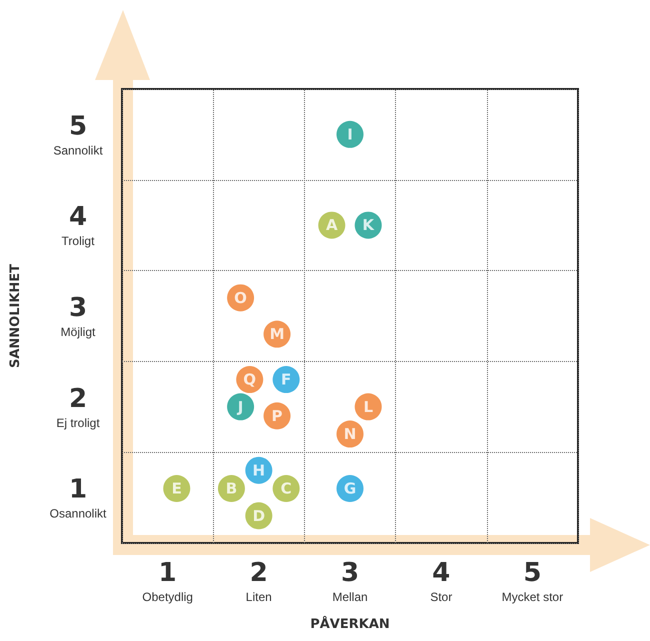 The height and width of the screenshot is (641, 650). What do you see at coordinates (167, 581) in the screenshot?
I see `x-tick-label: 1 Obetydlig` at bounding box center [167, 581].